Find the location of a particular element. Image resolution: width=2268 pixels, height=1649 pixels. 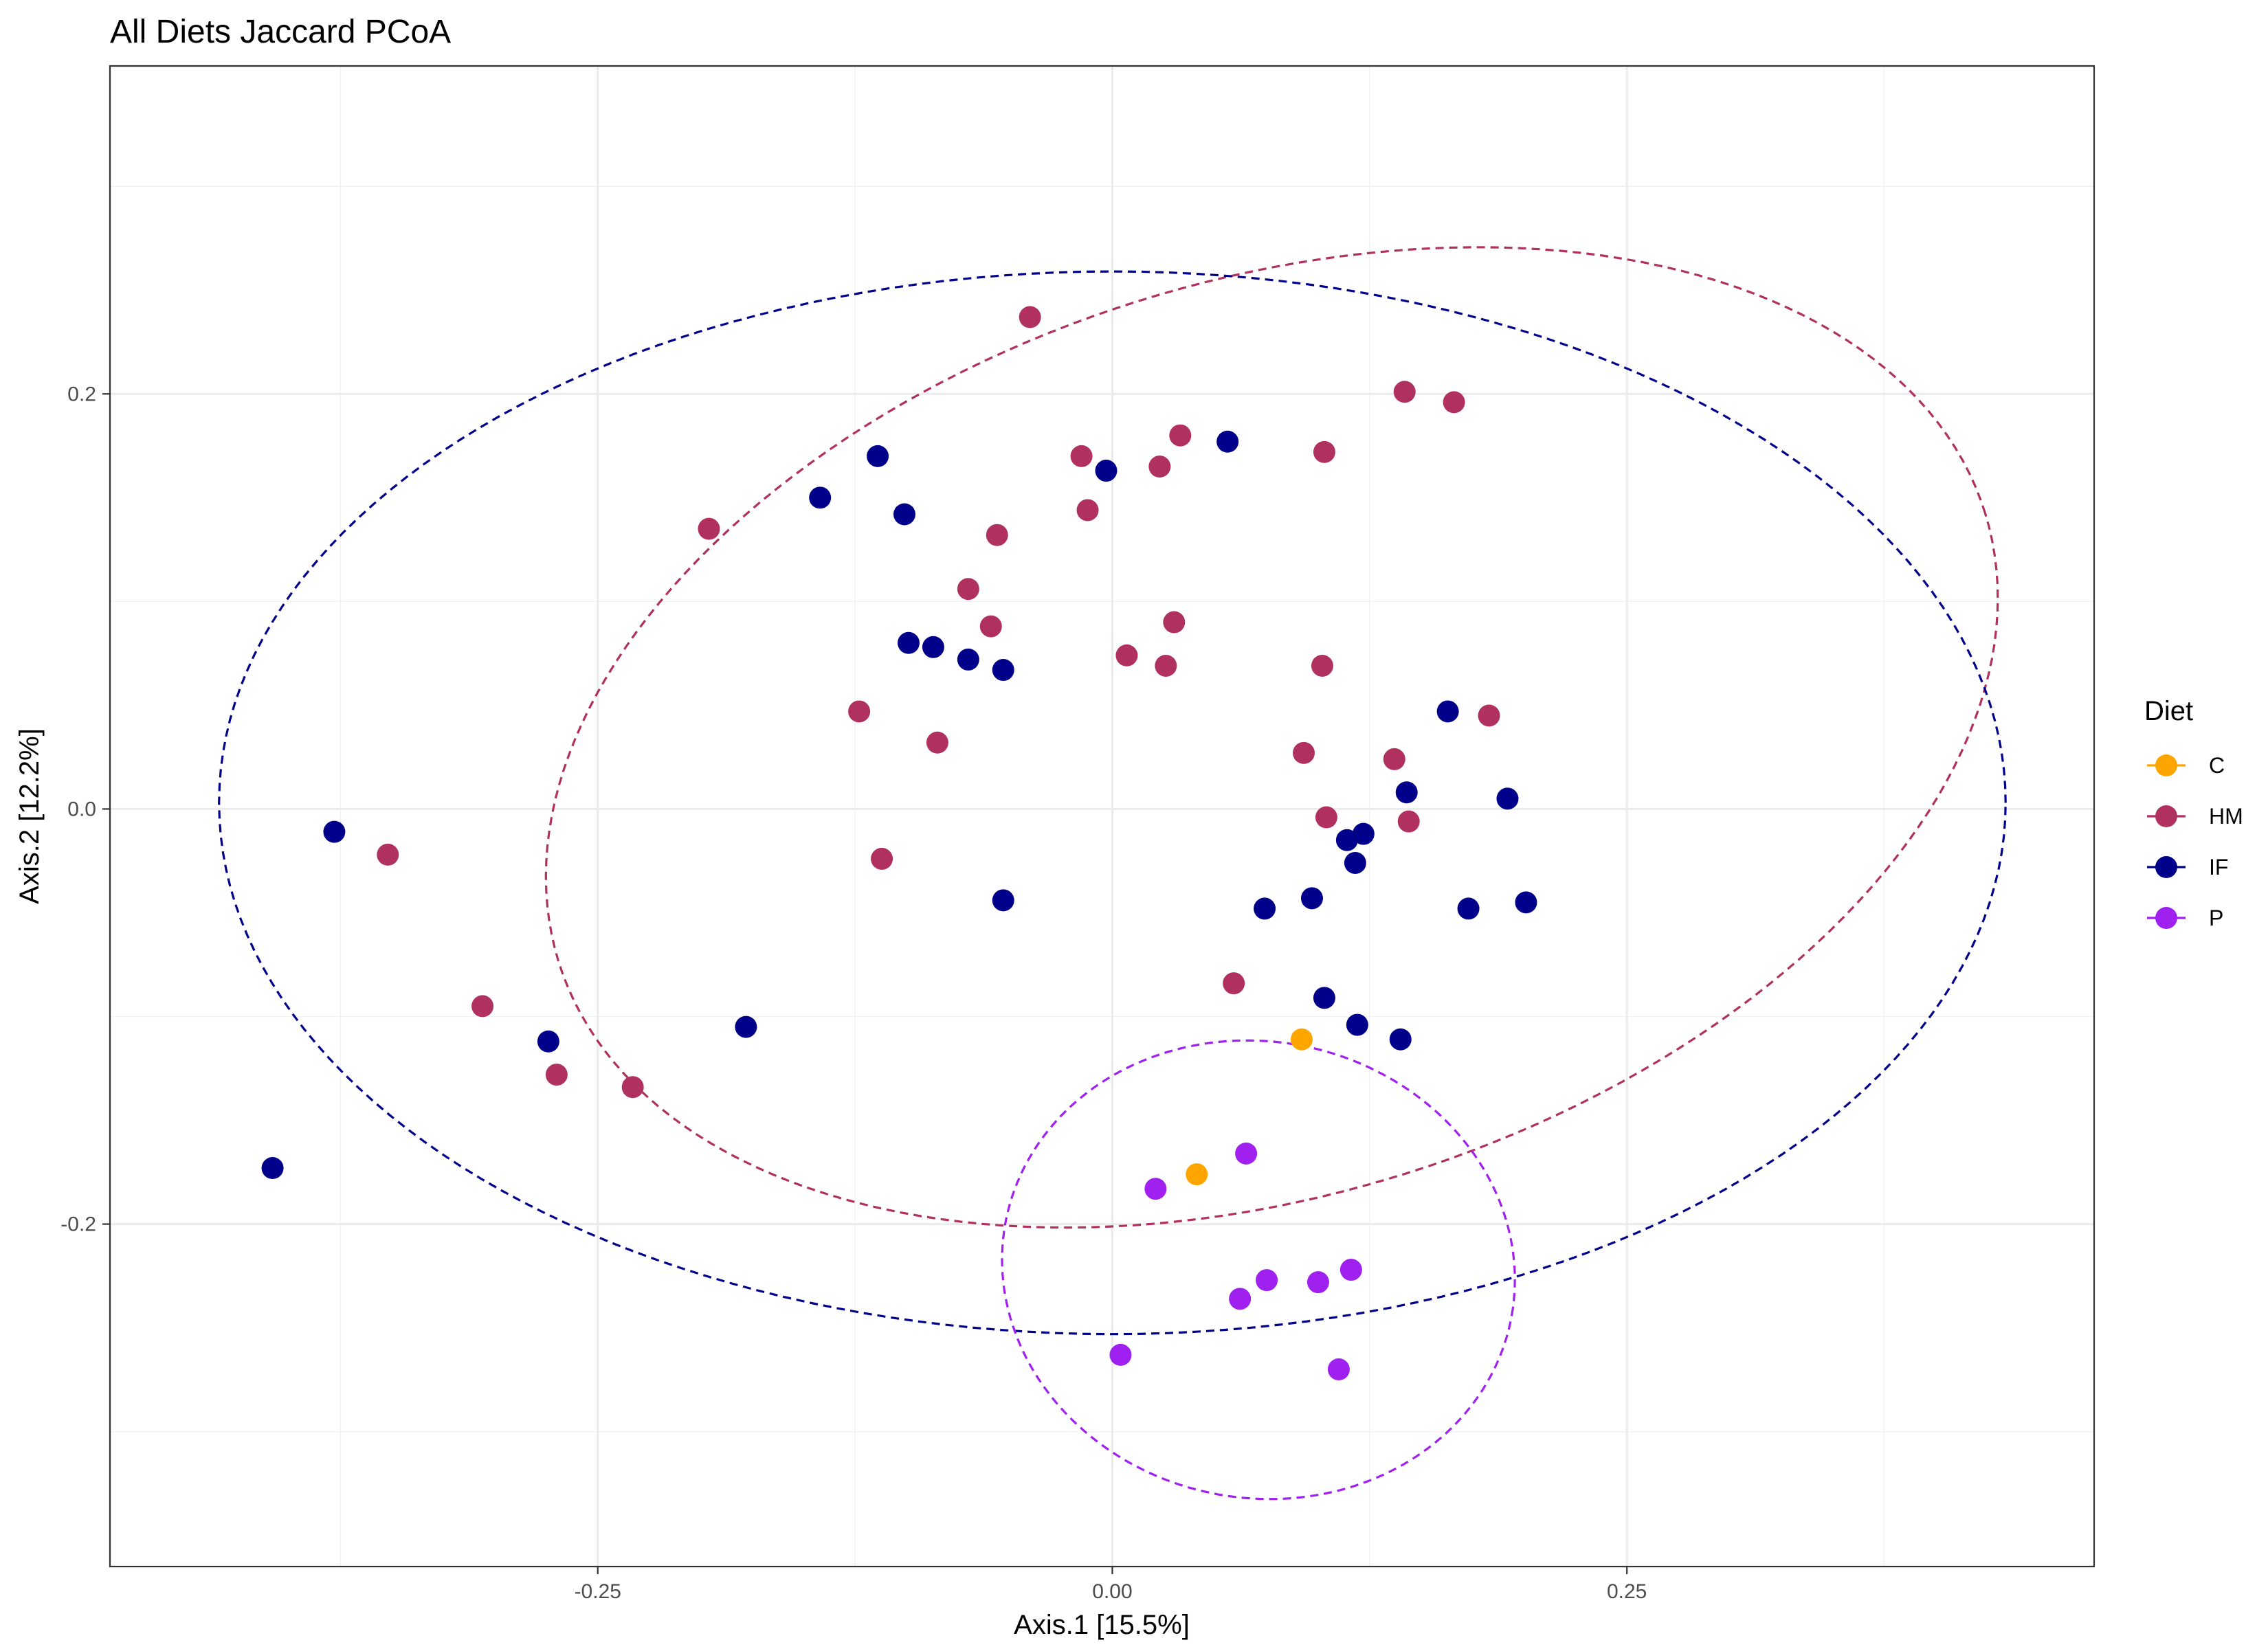

x-tick-label: -0.25 is located at coordinates (598, 1591).